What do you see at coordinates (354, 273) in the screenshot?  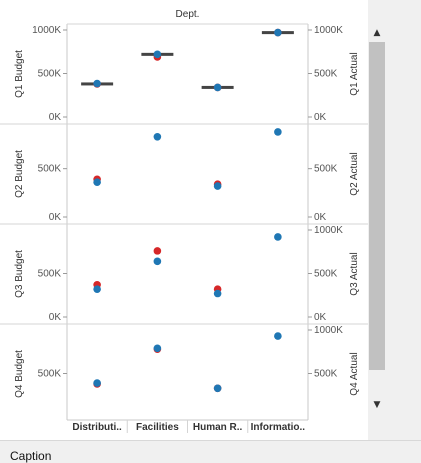 I see `y-axis-title-right: Q3 Actual` at bounding box center [354, 273].